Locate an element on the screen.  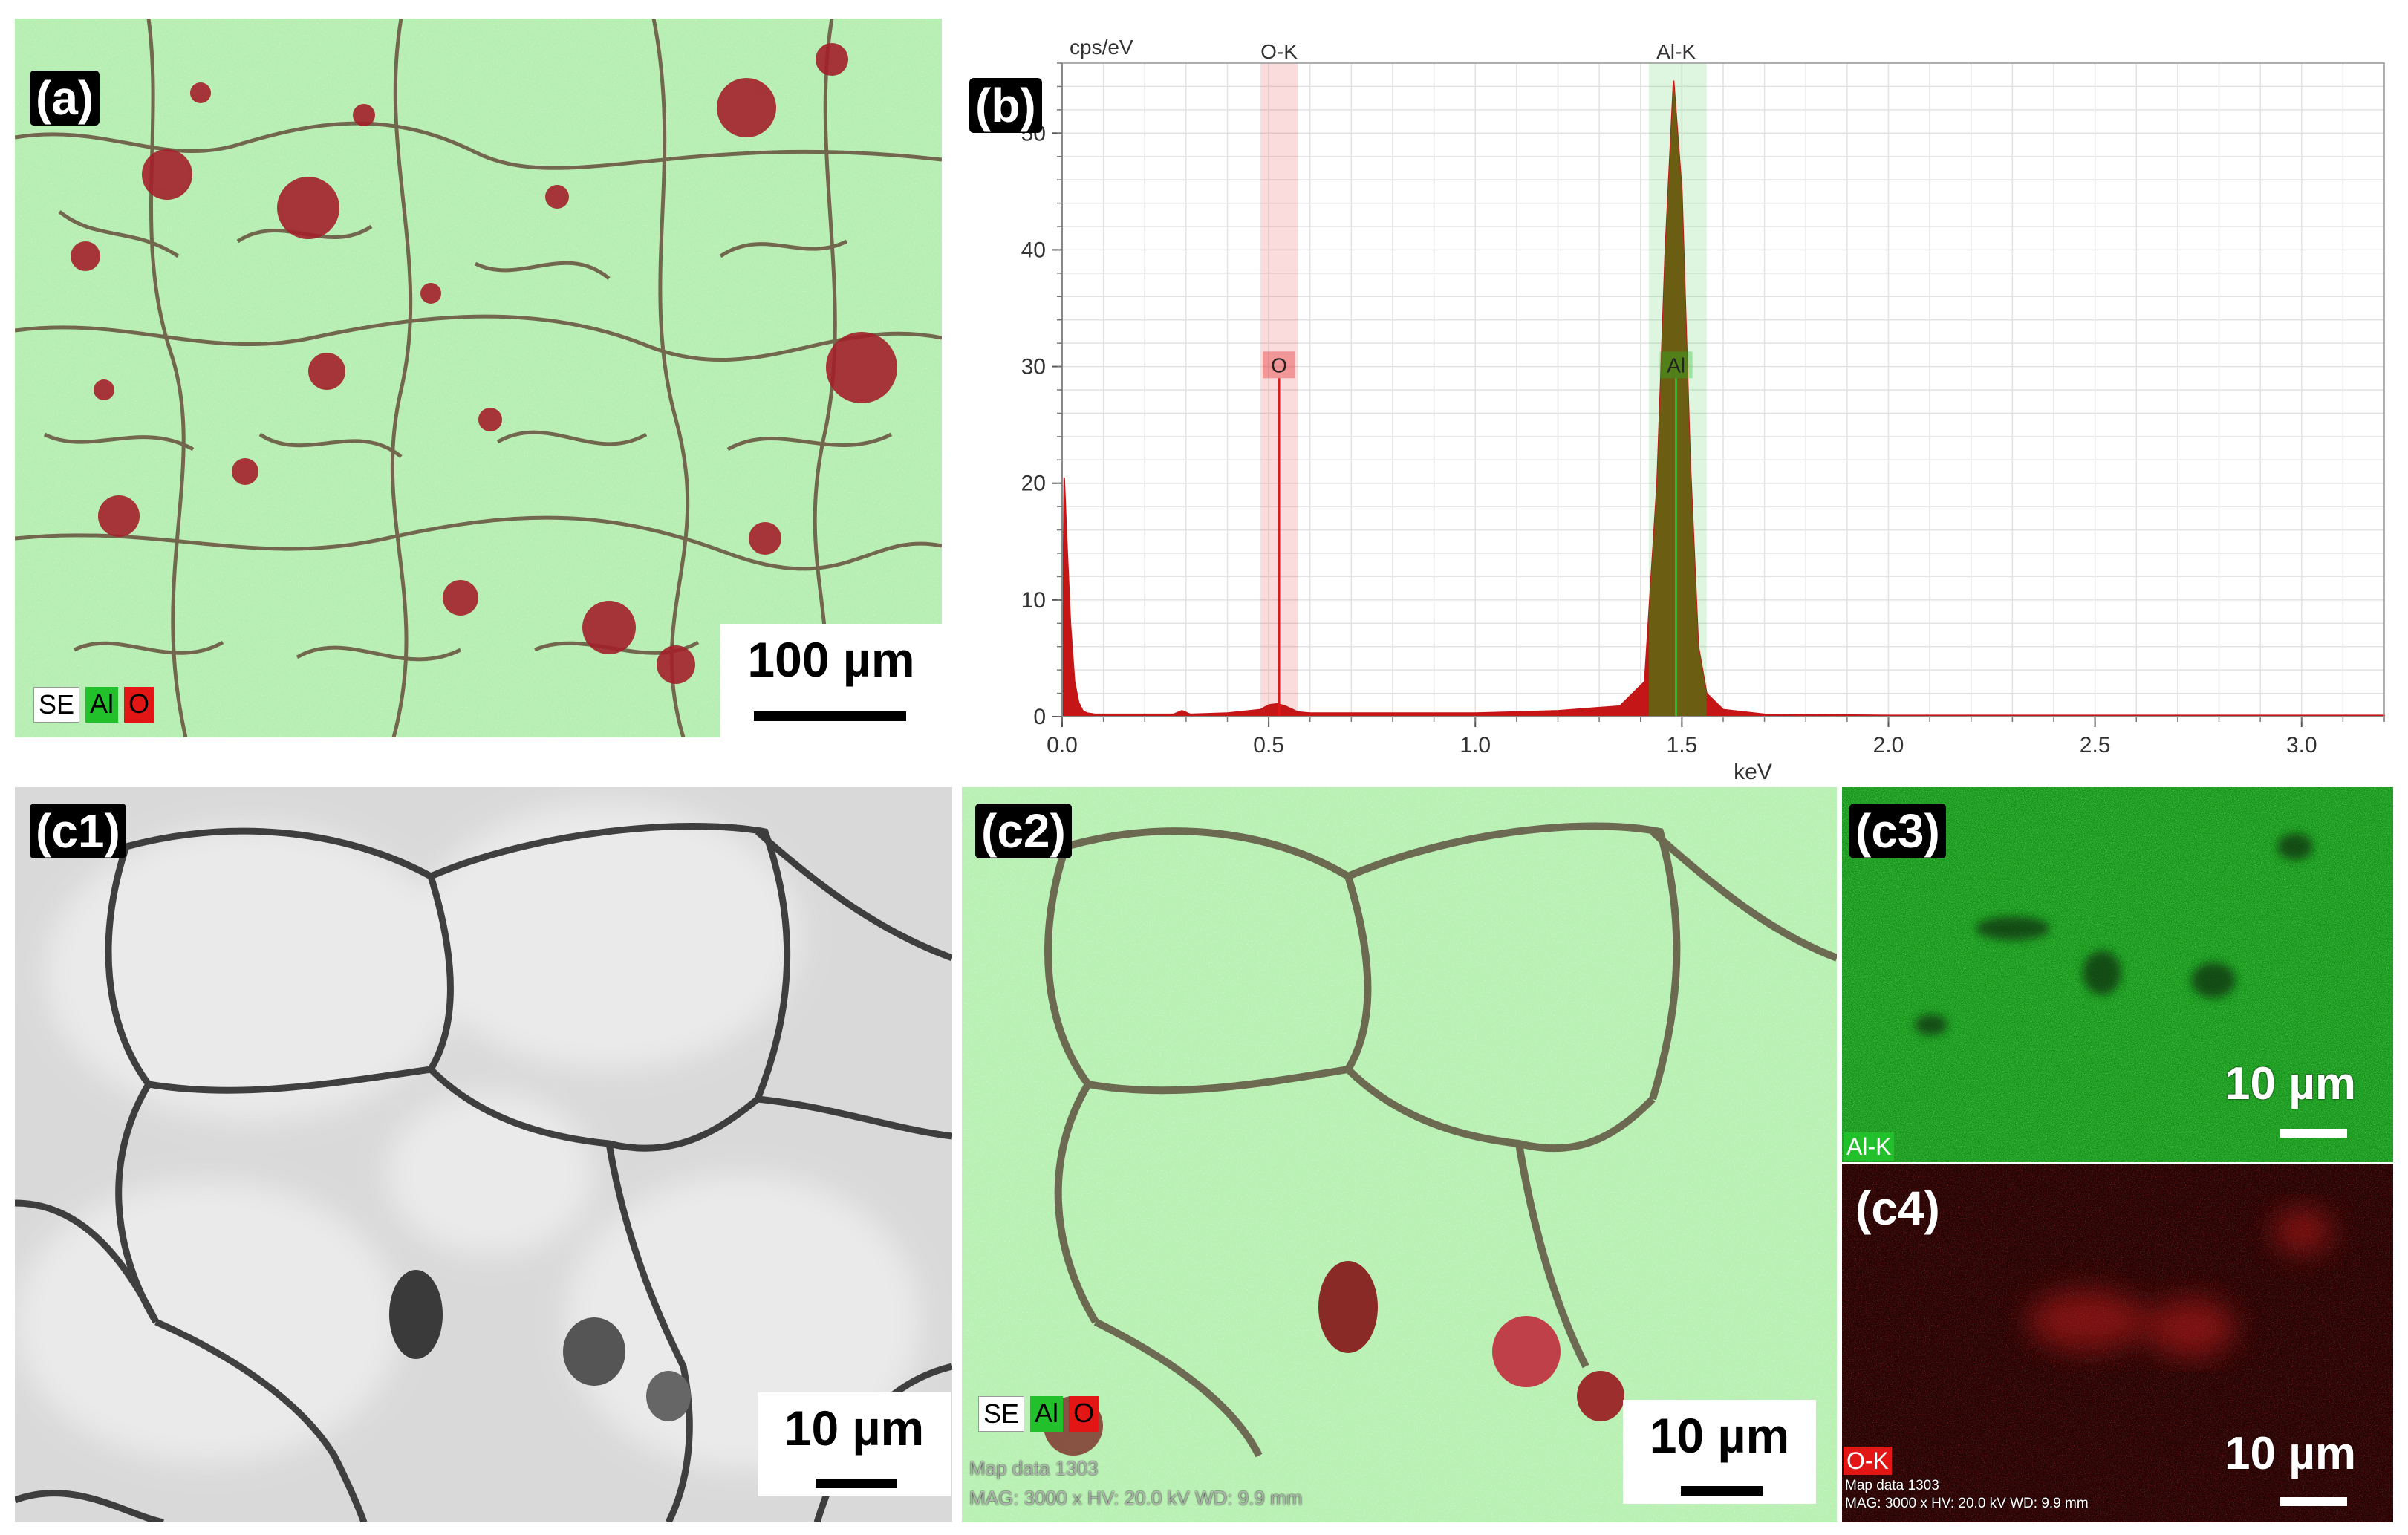
c4-scale-text: 10 µm is located at coordinates (2291, 1453).